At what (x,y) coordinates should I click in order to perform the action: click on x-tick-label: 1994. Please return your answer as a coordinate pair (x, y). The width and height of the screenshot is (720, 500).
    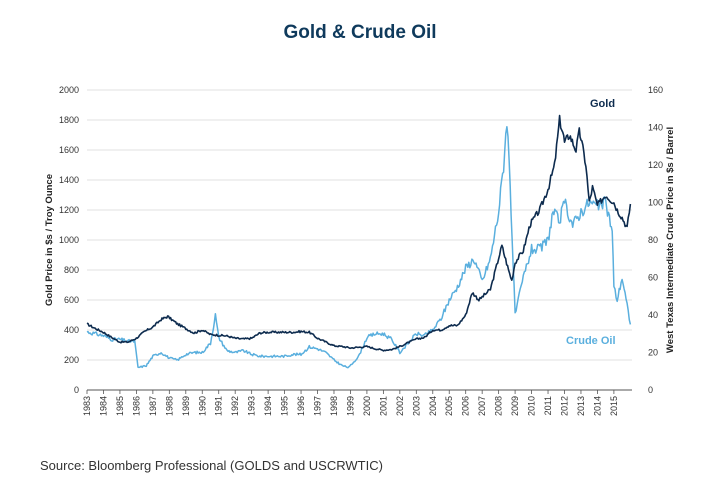
    Looking at the image, I should click on (268, 406).